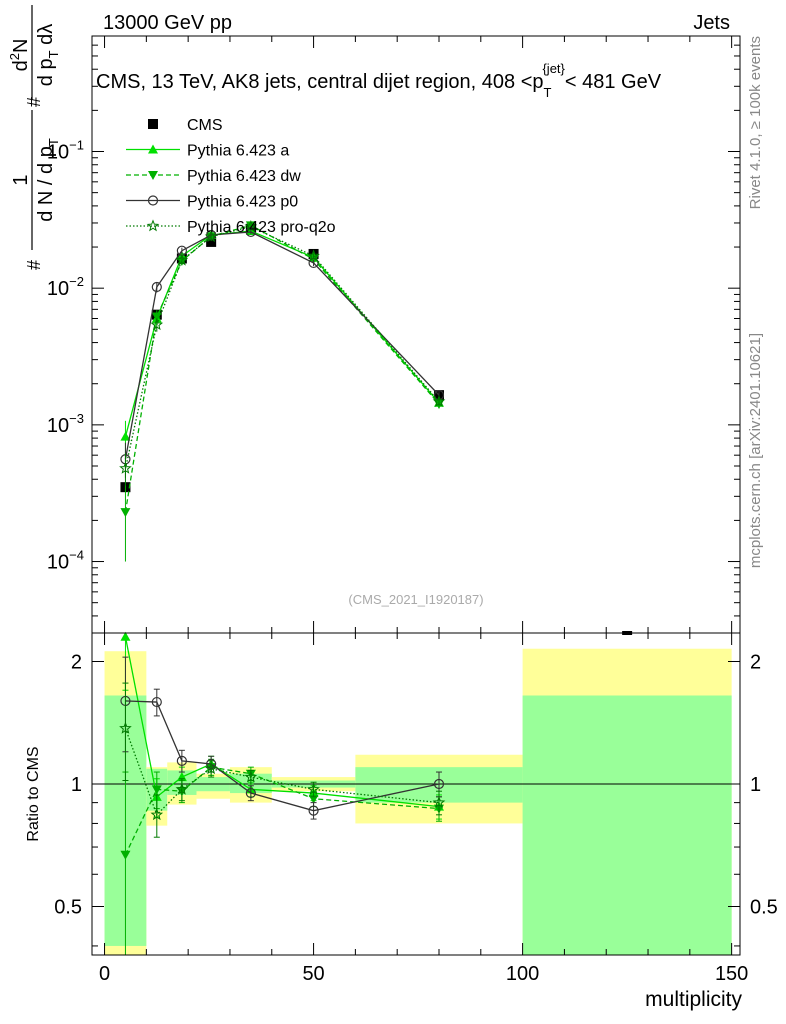 The width and height of the screenshot is (786, 1024). I want to click on series-pythia-6-423-dw, so click(282, 391).